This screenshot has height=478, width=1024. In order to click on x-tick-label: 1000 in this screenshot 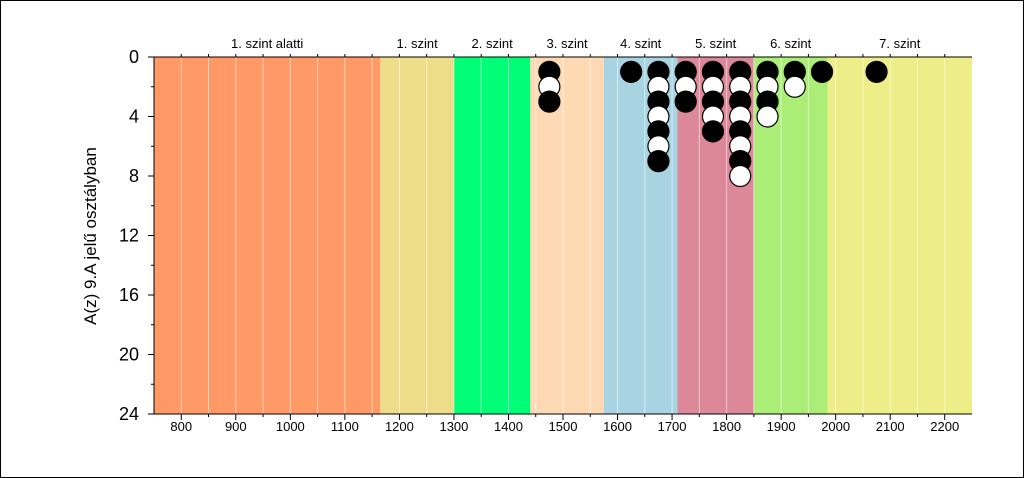, I will do `click(290, 426)`.